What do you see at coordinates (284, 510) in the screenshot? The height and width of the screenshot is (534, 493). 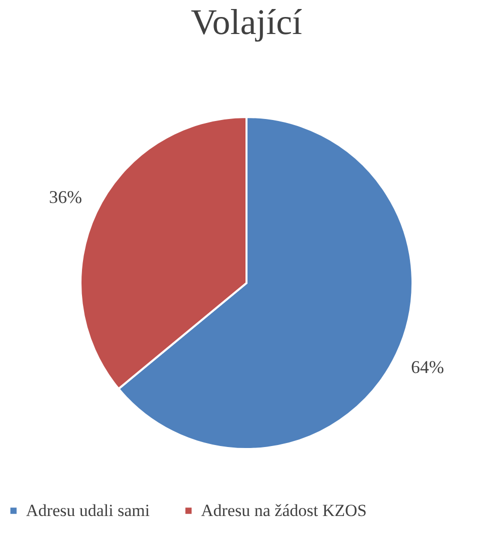 I see `legend-label: Adresu na žádost KZOS` at bounding box center [284, 510].